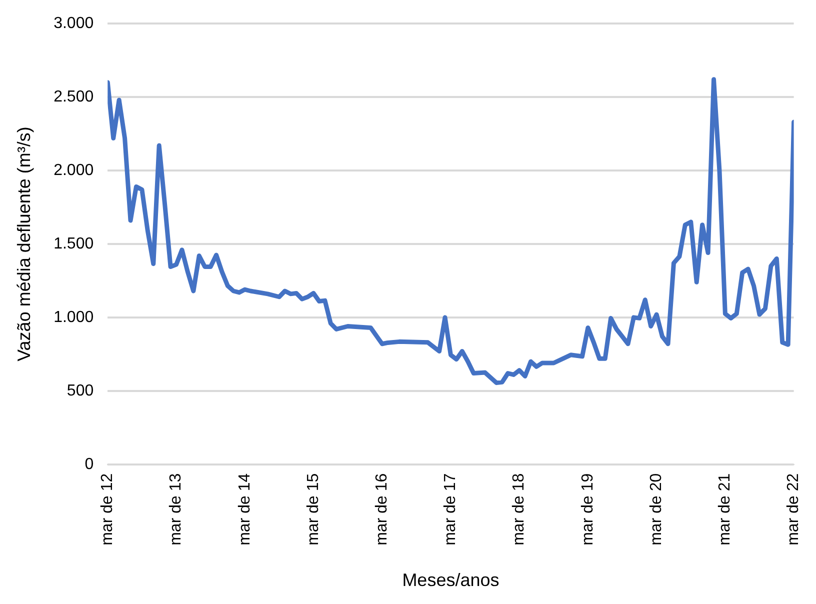  Describe the element at coordinates (80, 391) in the screenshot. I see `y-tick-label: 500` at that location.